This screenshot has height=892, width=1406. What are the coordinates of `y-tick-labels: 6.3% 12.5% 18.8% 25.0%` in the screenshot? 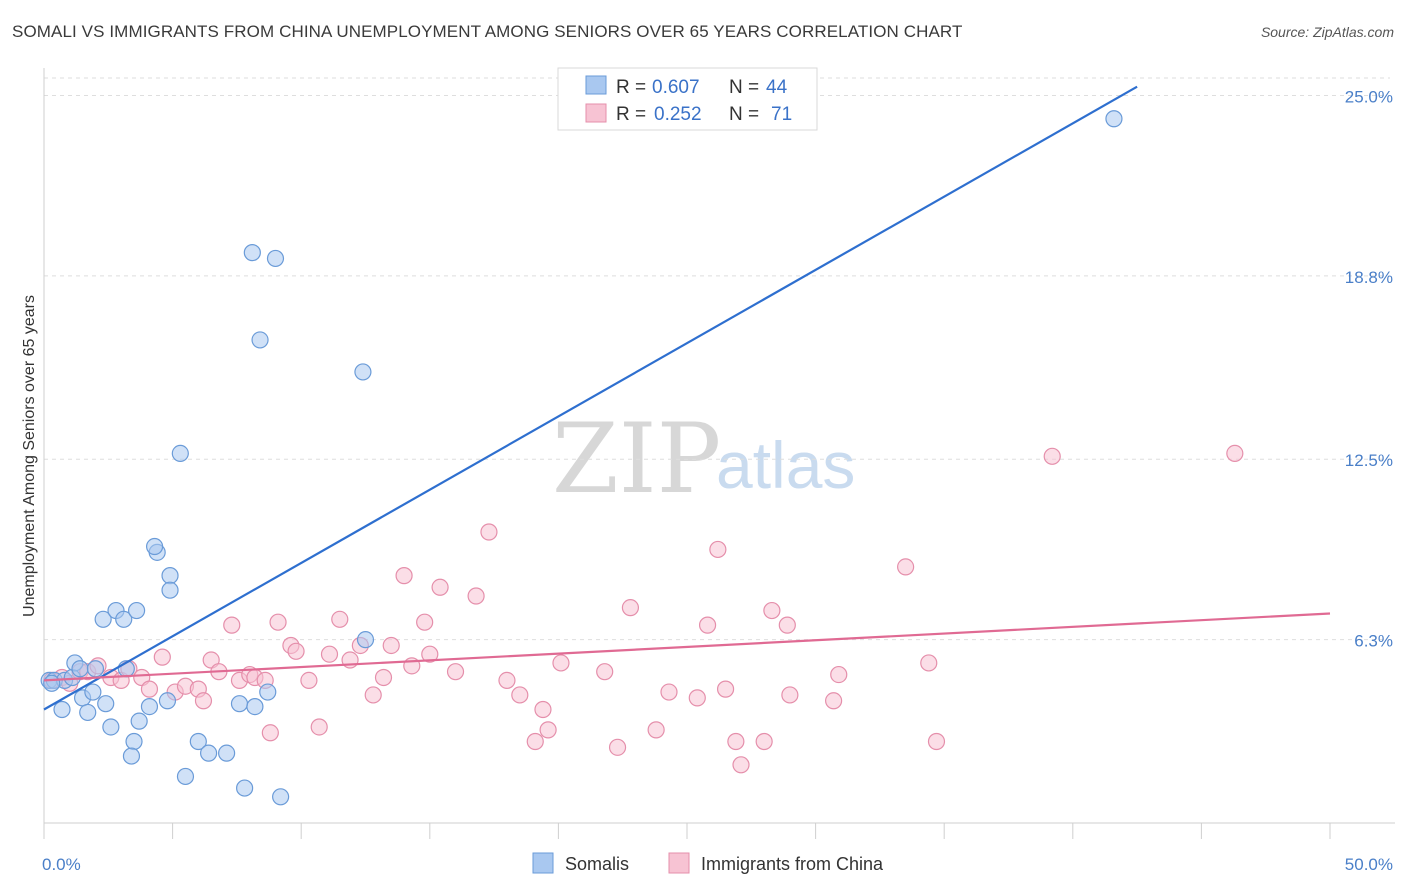 It's located at (1369, 368).